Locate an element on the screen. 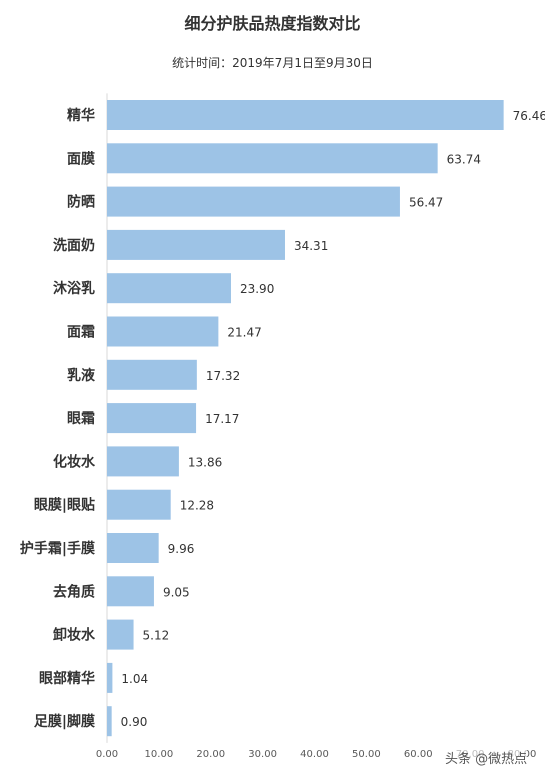  watermark: 头条 @微热点 is located at coordinates (486, 757).